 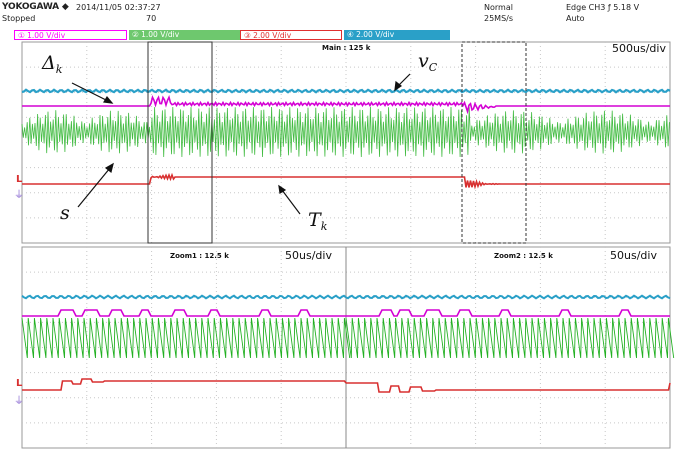 What do you see at coordinates (523, 256) in the screenshot?
I see `zoom2-title: Zoom2 : 12.5 k` at bounding box center [523, 256].